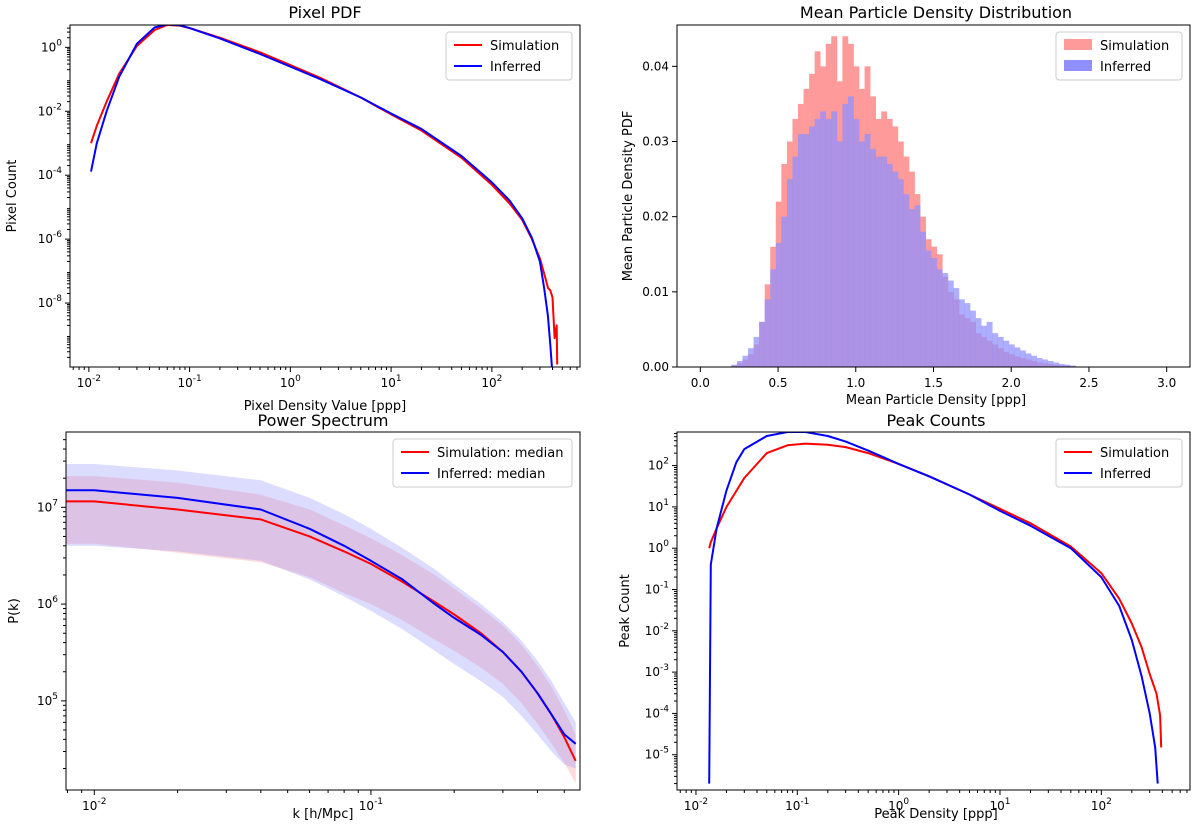  Describe the element at coordinates (655, 292) in the screenshot. I see `y-tick-label: 0.01` at that location.